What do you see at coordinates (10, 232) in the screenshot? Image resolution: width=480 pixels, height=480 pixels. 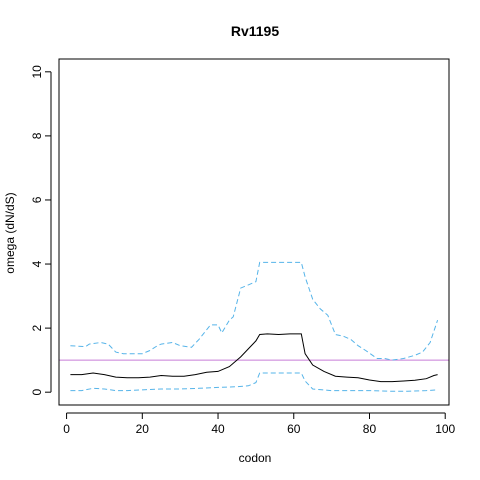 I see `y-axis-label: omega (dN/dS)` at bounding box center [10, 232].